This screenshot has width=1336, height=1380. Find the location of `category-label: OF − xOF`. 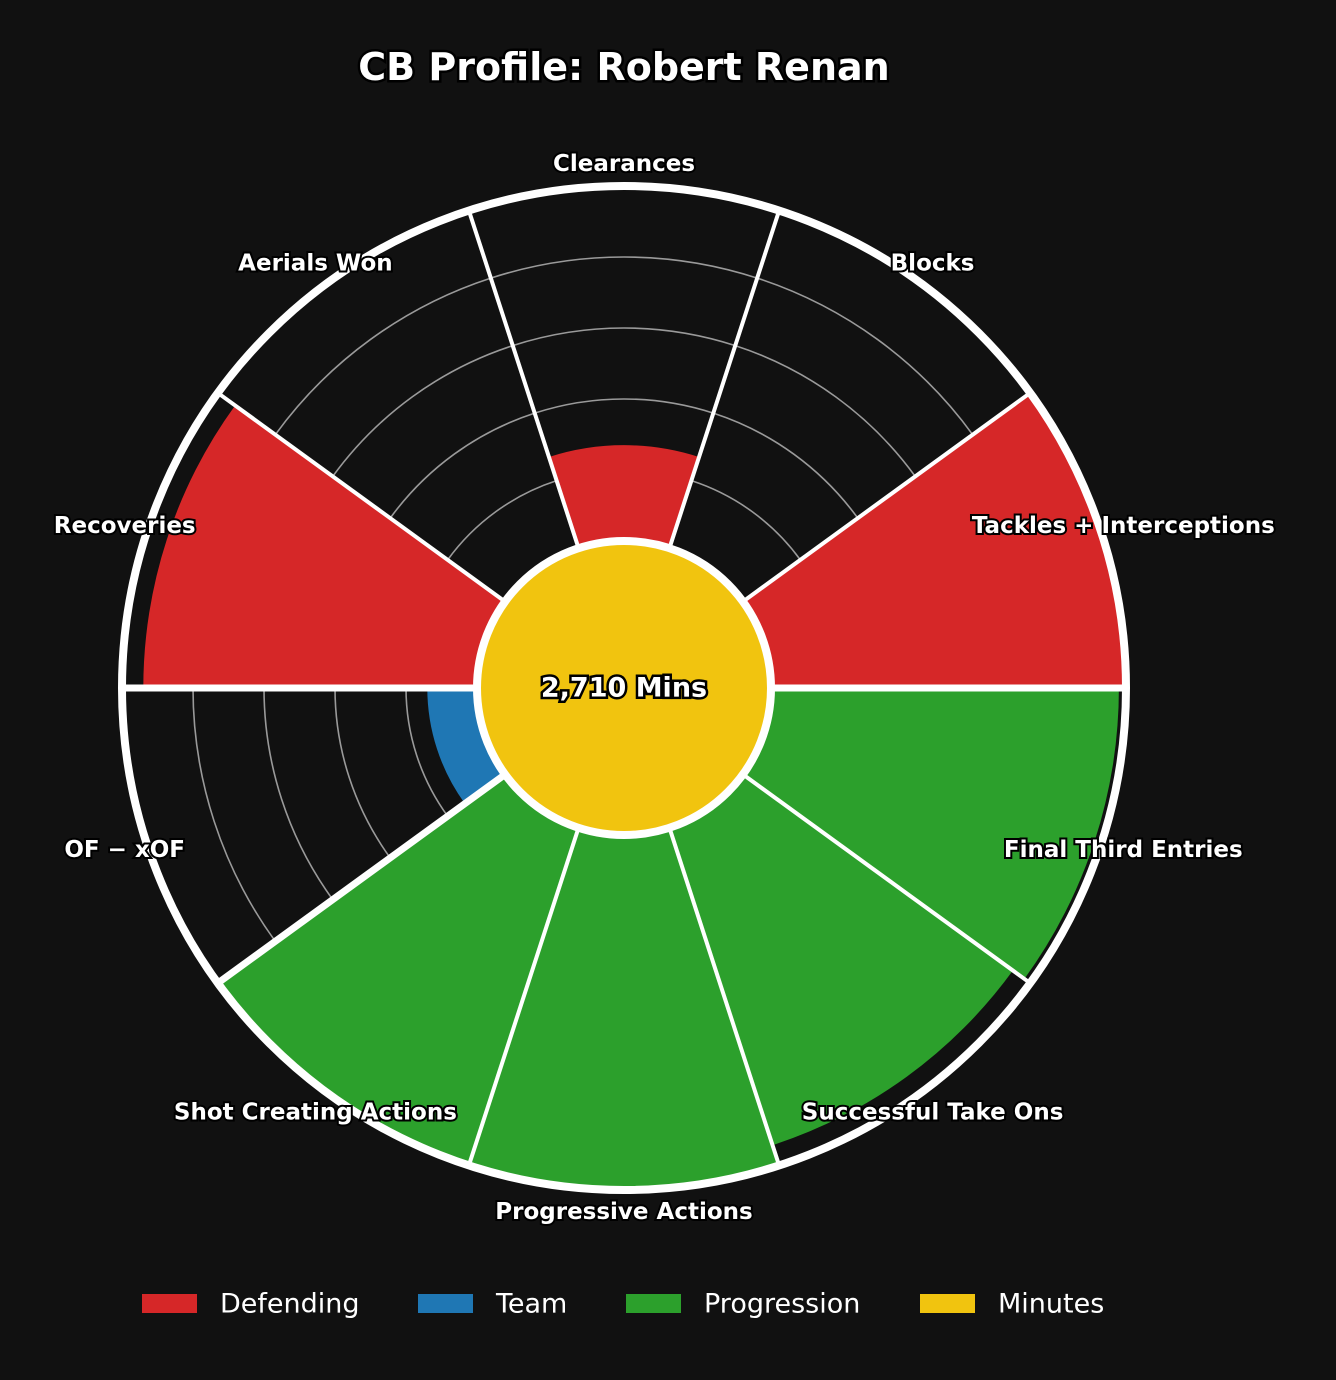

category-label: OF − xOF is located at coordinates (124, 850).